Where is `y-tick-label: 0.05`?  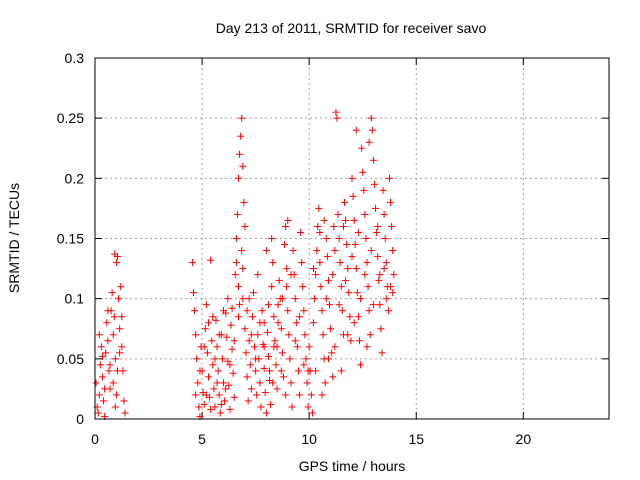 y-tick-label: 0.05 is located at coordinates (70, 359).